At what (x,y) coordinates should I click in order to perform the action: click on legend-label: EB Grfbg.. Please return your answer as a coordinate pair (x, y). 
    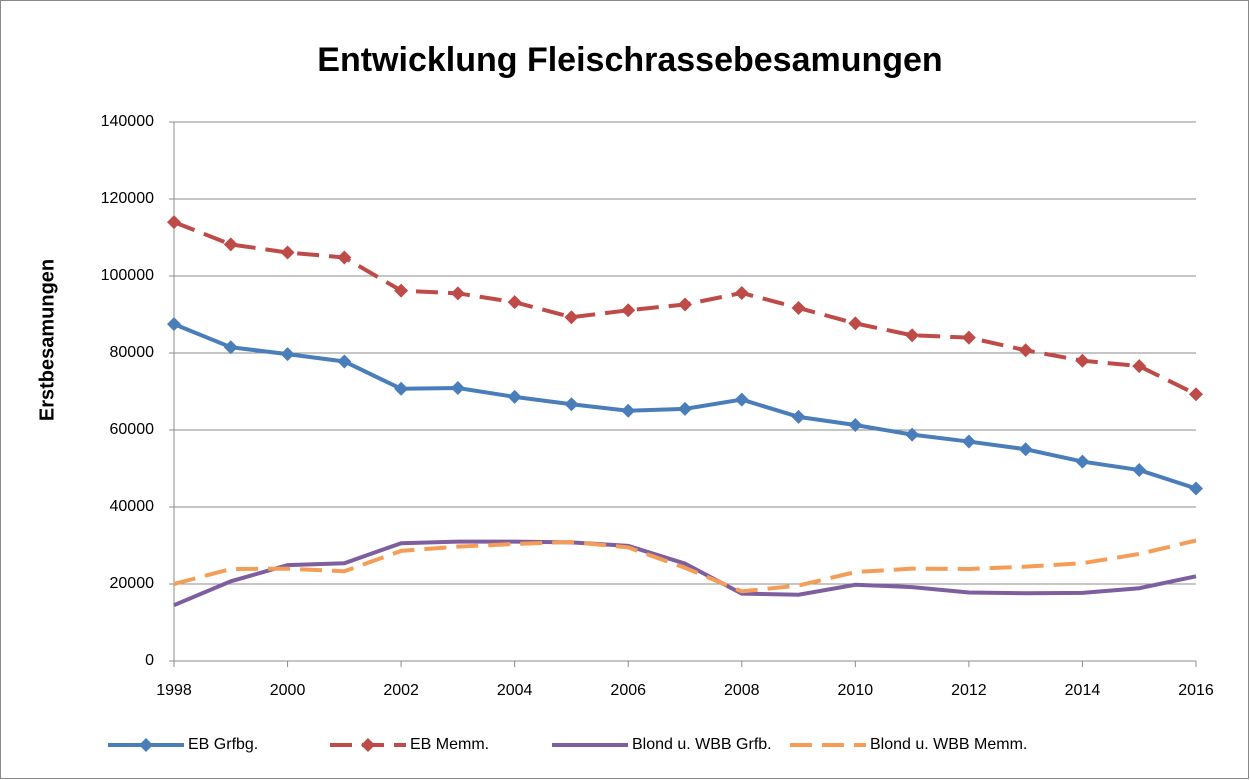
    Looking at the image, I should click on (223, 744).